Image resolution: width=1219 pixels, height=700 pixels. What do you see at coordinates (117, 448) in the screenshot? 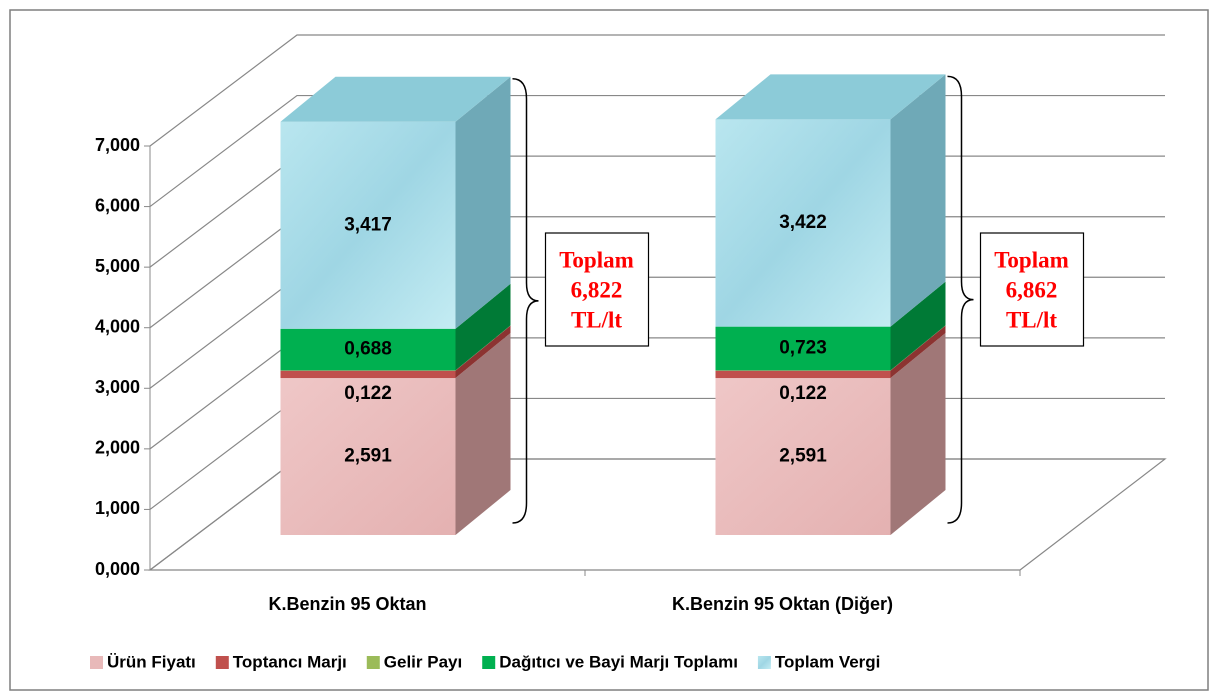
I see `y-tick-label: 2,000` at bounding box center [117, 448].